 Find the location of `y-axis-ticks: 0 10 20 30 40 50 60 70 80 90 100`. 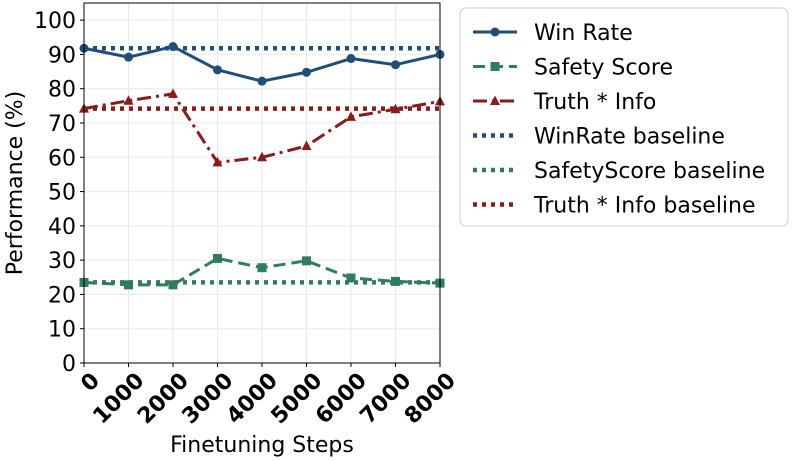

y-axis-ticks: 0 10 20 30 40 50 60 70 80 90 100 is located at coordinates (59, 193).